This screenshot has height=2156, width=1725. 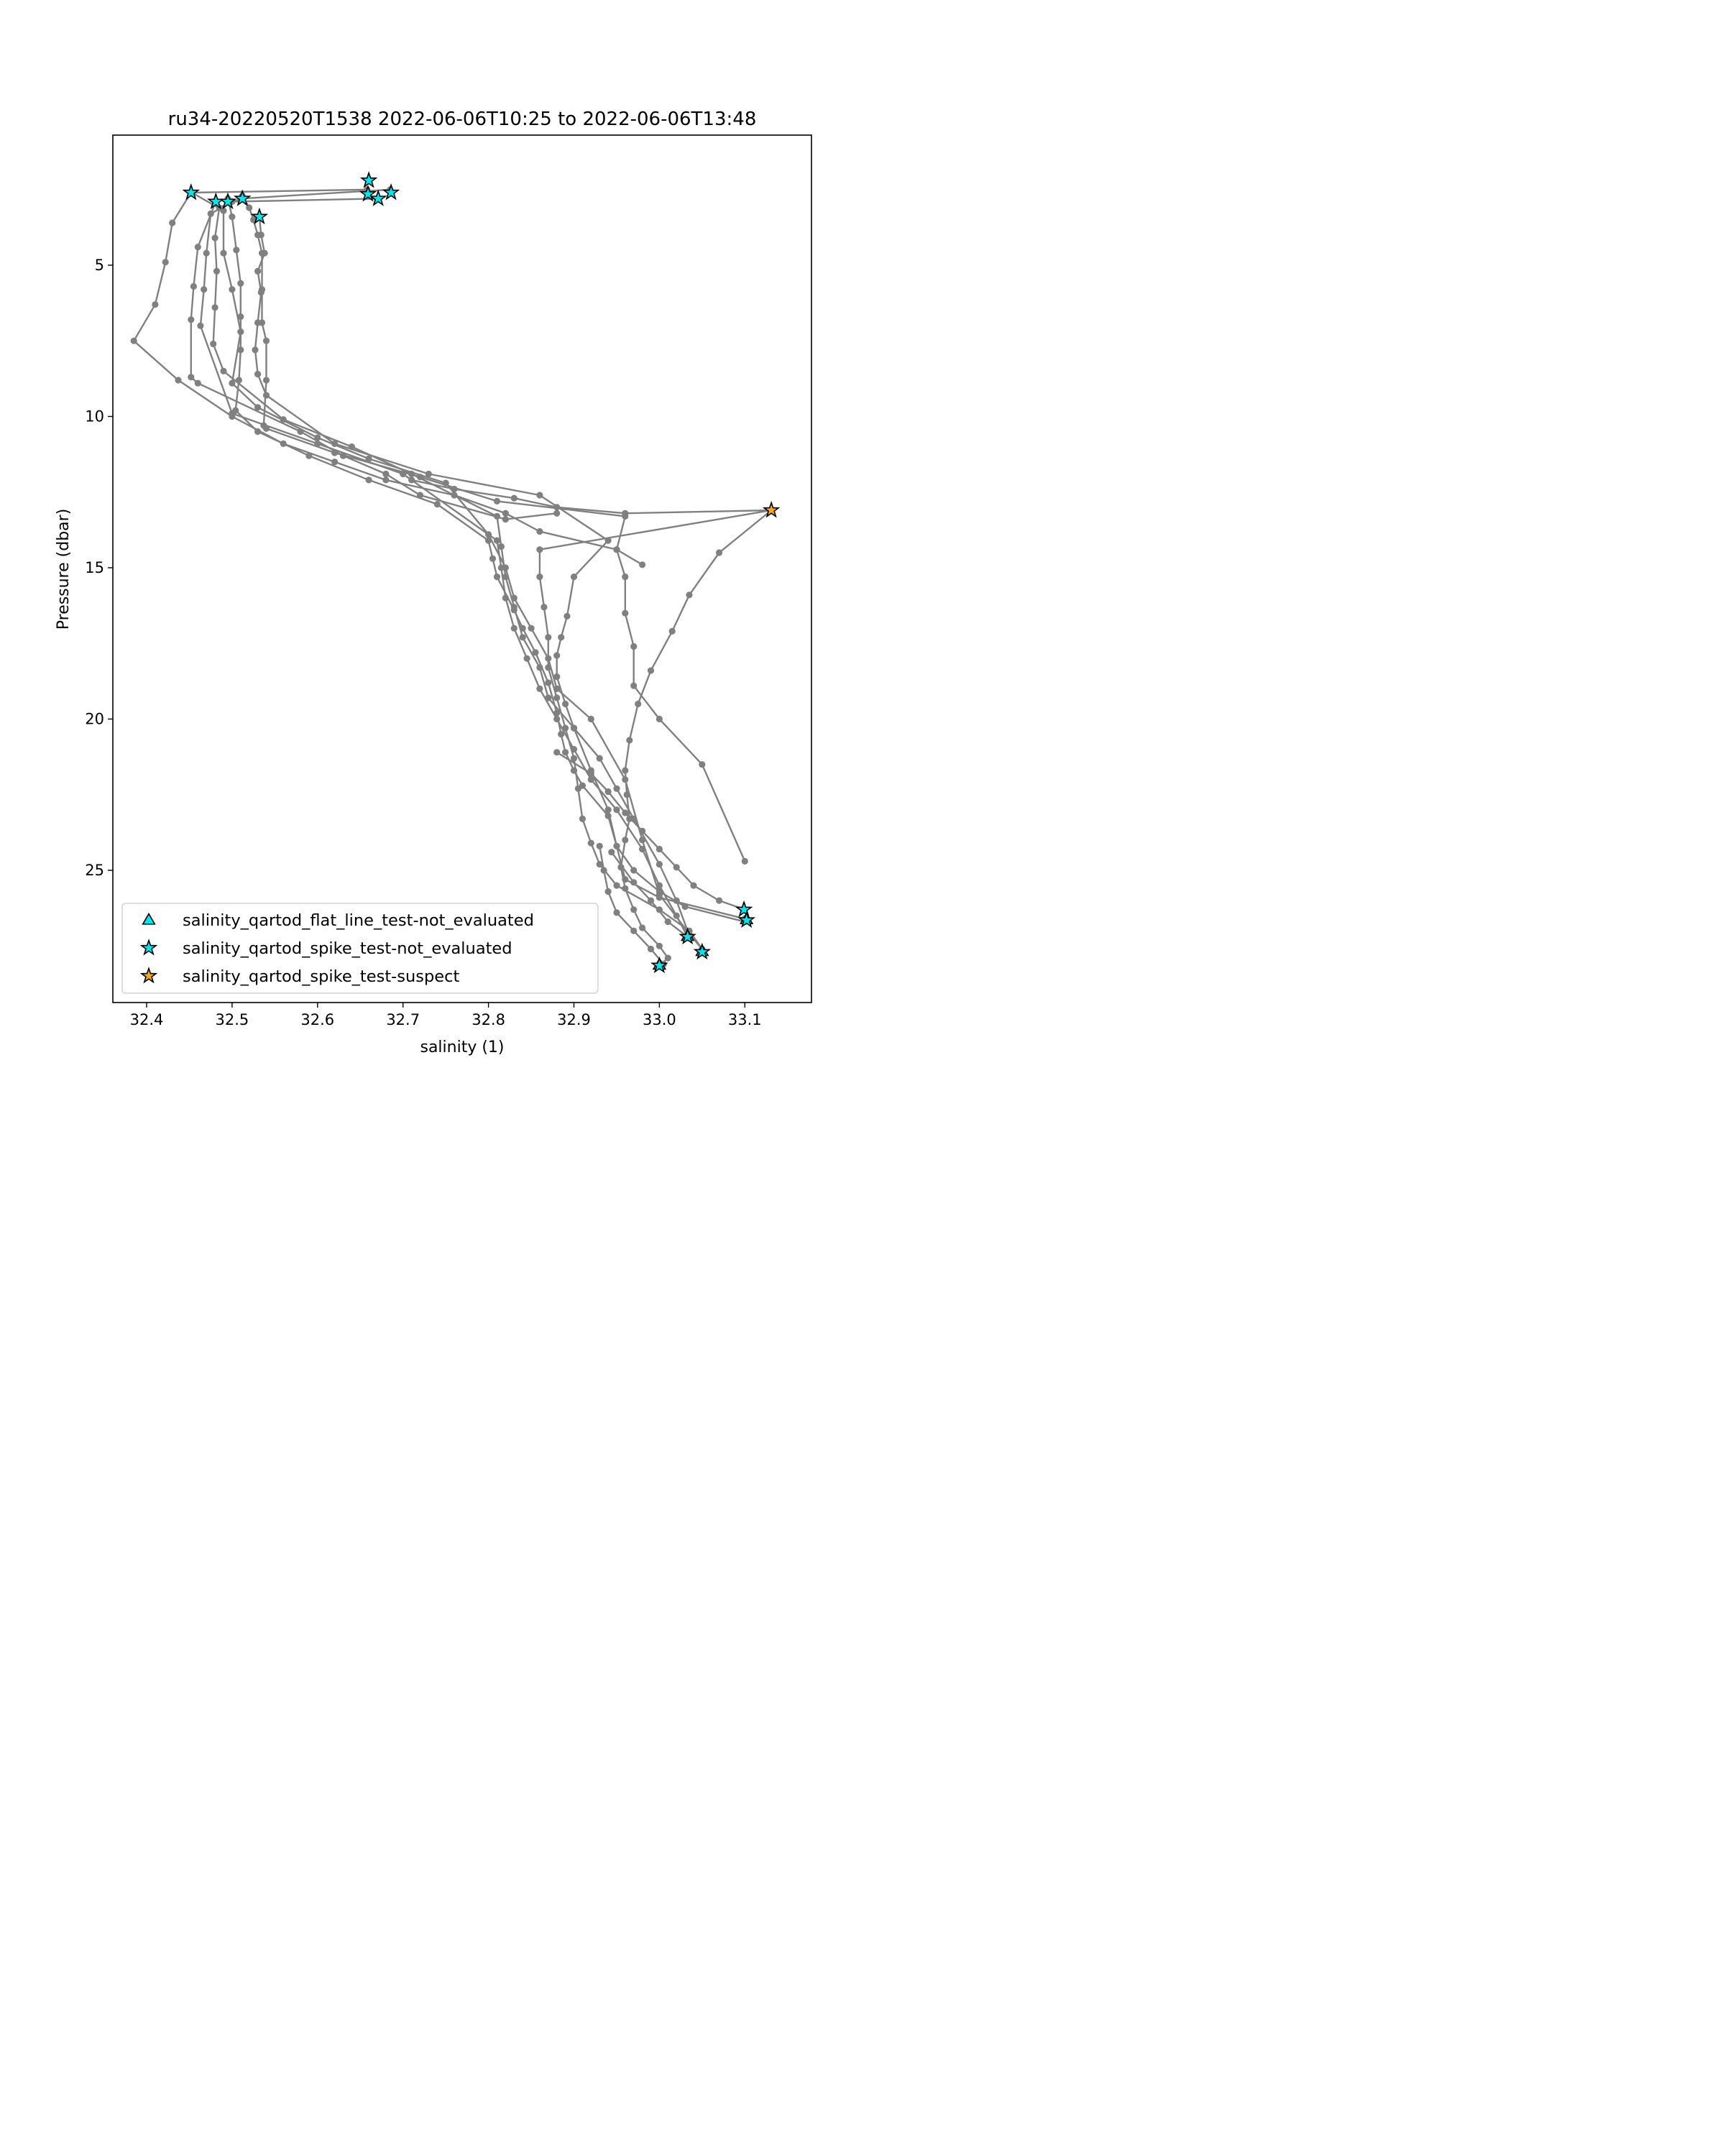 I want to click on y-tick-label: 25, so click(x=94, y=871).